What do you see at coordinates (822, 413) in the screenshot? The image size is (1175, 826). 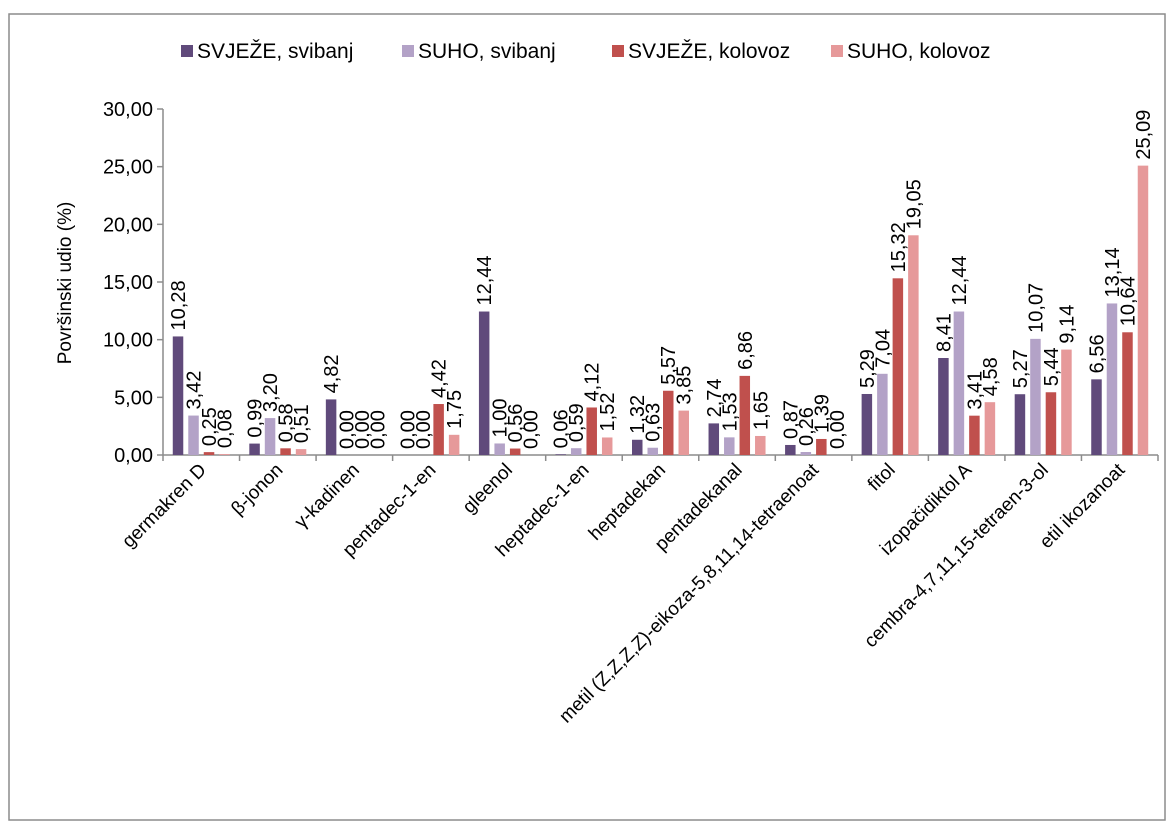 I see `data-label: 1,39` at bounding box center [822, 413].